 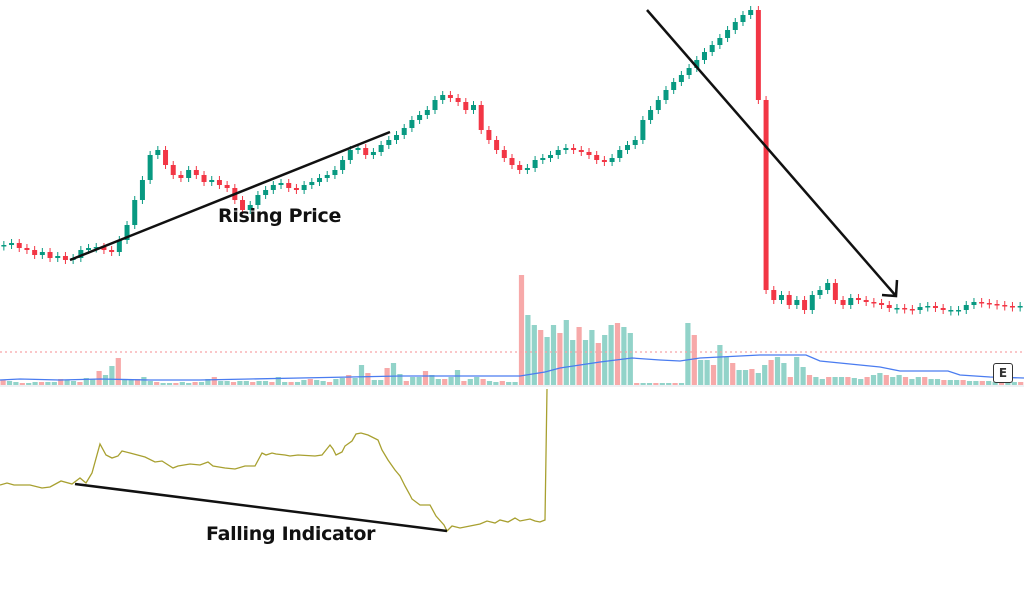 What do you see at coordinates (1003, 373) in the screenshot?
I see `earnings-badge: E` at bounding box center [1003, 373].